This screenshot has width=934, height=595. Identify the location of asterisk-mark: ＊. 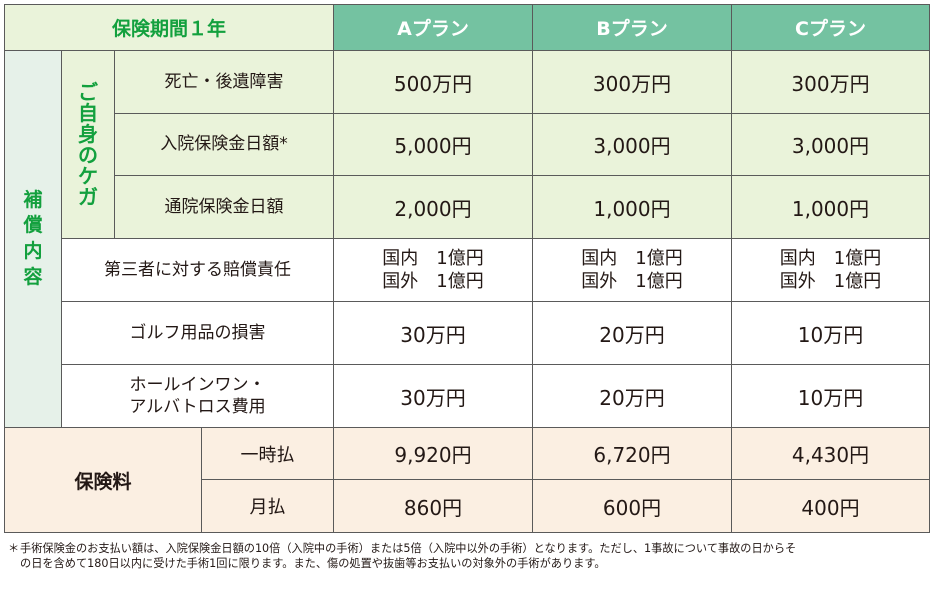
(14, 548).